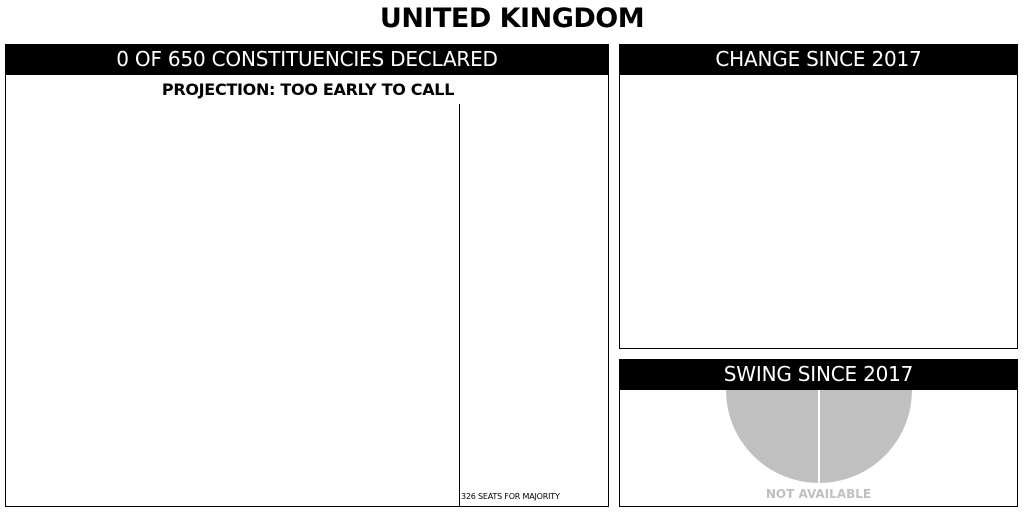 The image size is (1024, 512). Describe the element at coordinates (512, 18) in the screenshot. I see `page-title: UNITED KINGDOM` at that location.